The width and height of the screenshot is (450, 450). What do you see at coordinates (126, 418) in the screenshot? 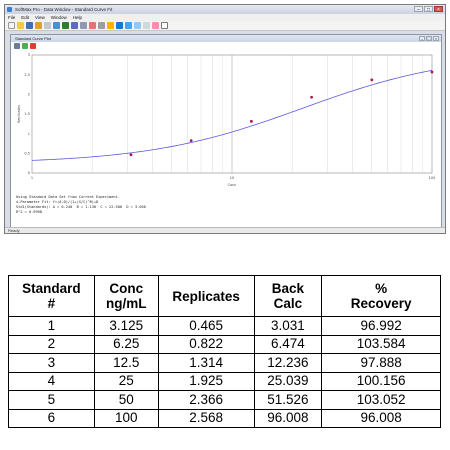
I see `conc-cell: 100` at bounding box center [126, 418].